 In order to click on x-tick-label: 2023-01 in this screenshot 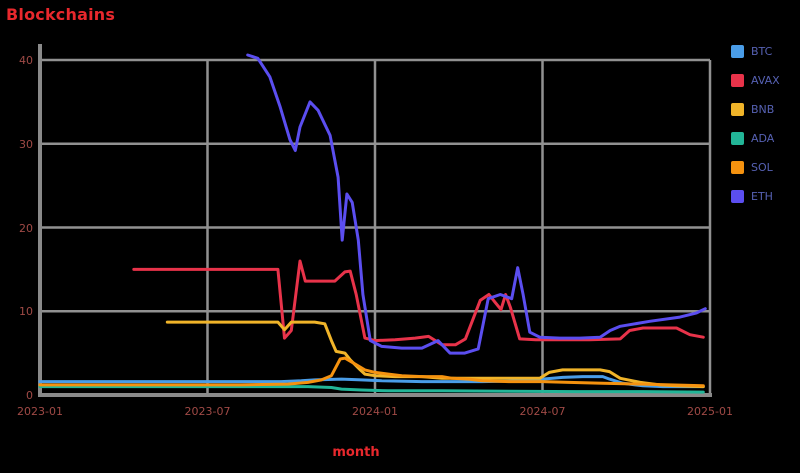, I will do `click(40, 411)`.